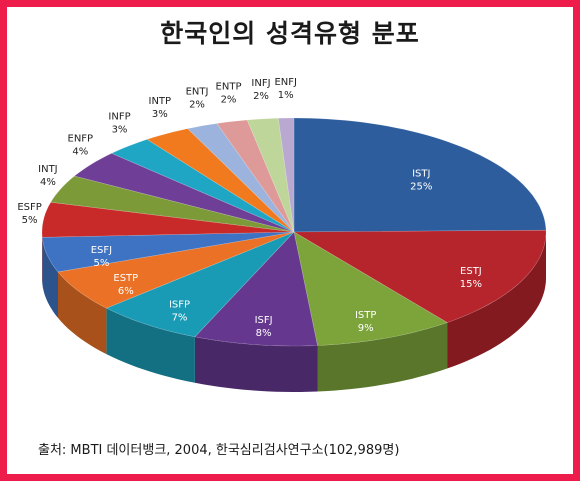  I want to click on pie-slice-estj, so click(419, 276).